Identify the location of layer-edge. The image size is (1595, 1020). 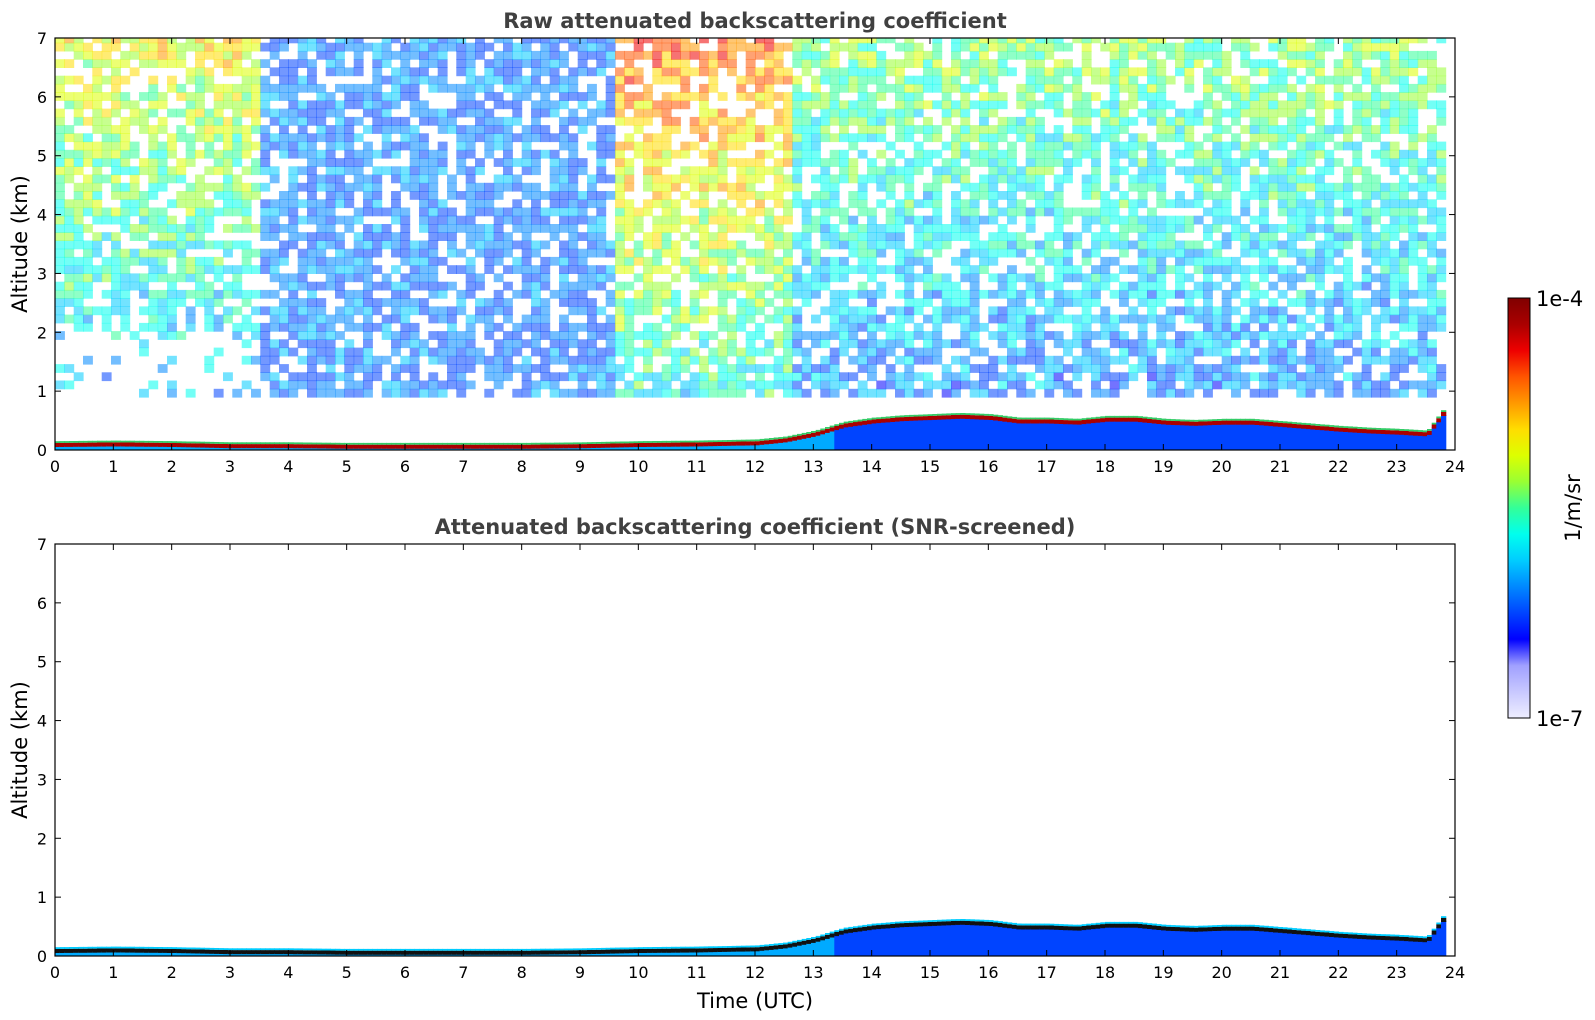
(109, 441).